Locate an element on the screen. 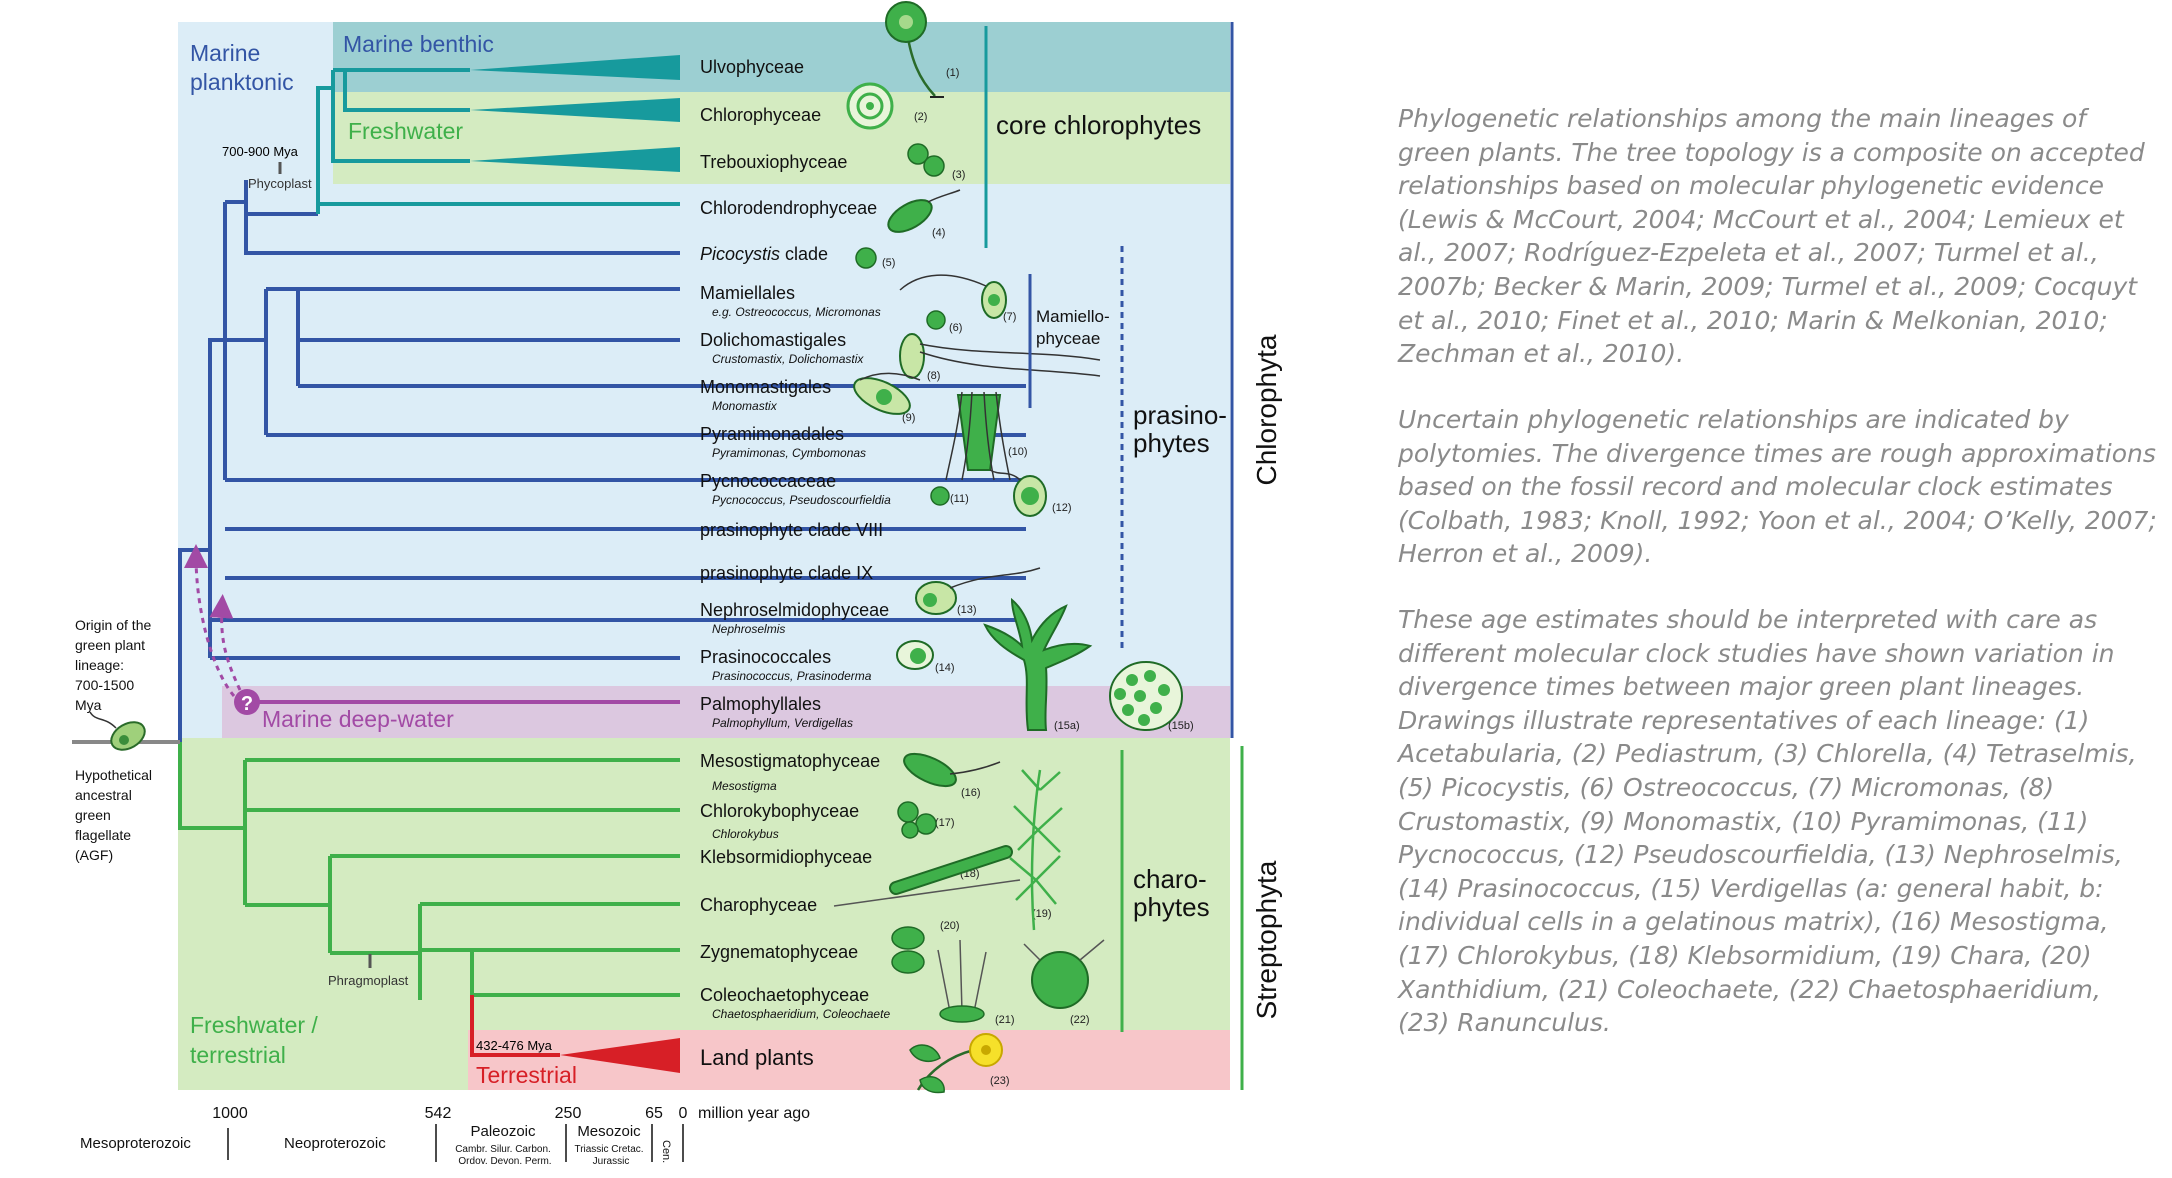 The height and width of the screenshot is (1178, 2172). crustomastix-drawing is located at coordinates (1000, 356).